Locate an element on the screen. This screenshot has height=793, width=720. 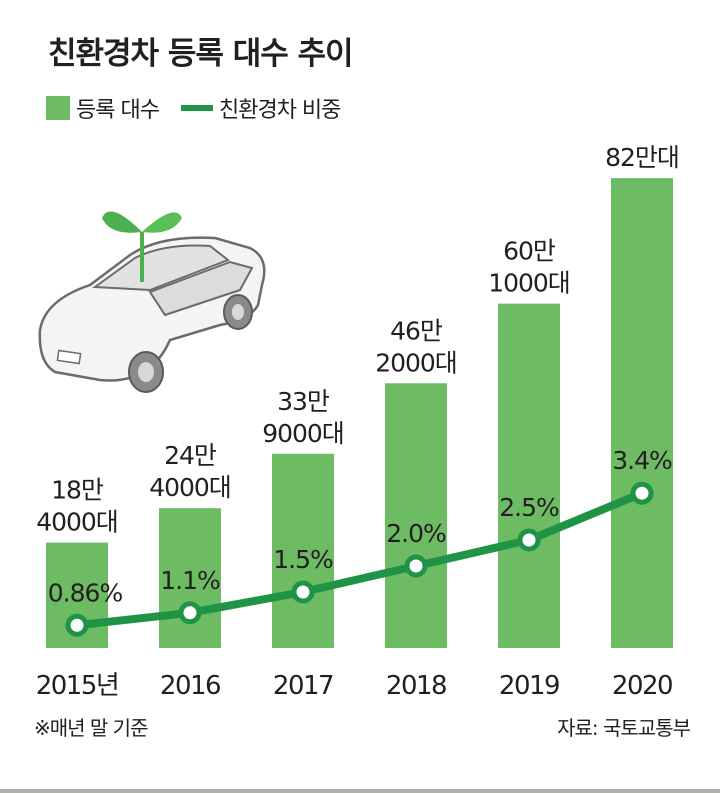
source-note: 자료: 국토교통부 is located at coordinates (624, 728).